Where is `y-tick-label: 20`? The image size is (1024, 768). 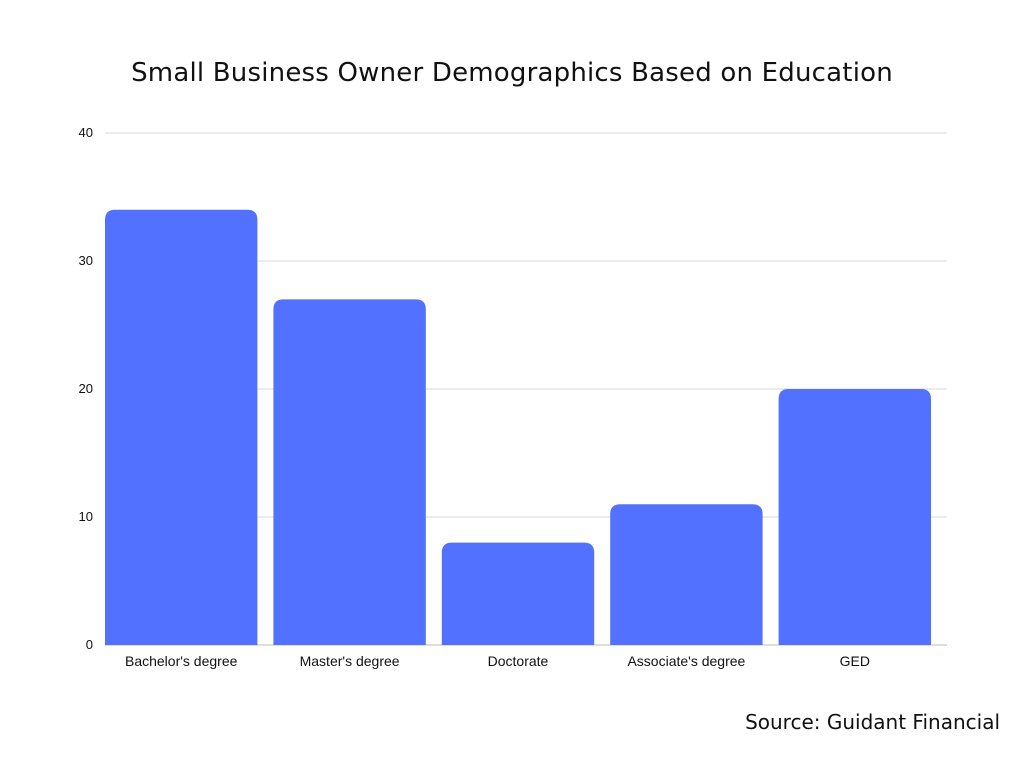 y-tick-label: 20 is located at coordinates (86, 388).